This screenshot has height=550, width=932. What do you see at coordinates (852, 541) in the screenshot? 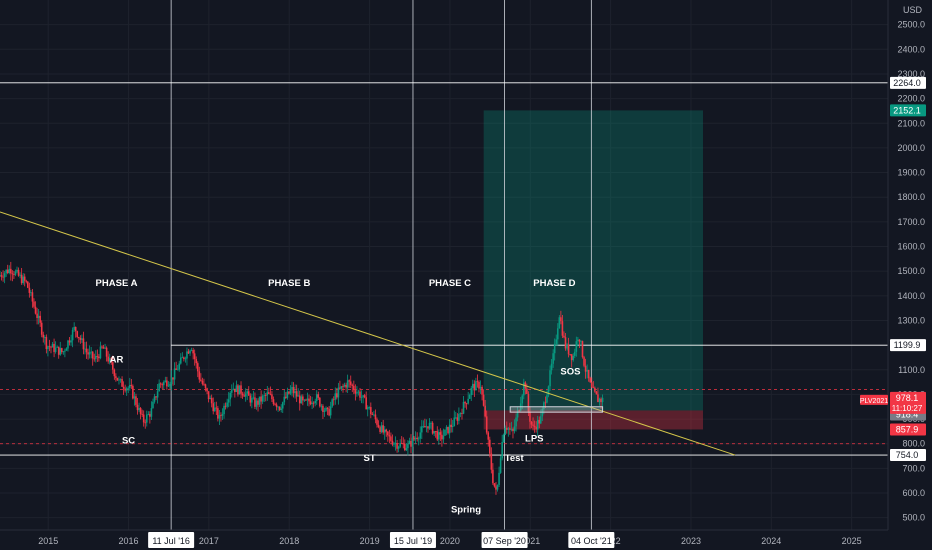
I see `x-tick-label: 2025` at bounding box center [852, 541].